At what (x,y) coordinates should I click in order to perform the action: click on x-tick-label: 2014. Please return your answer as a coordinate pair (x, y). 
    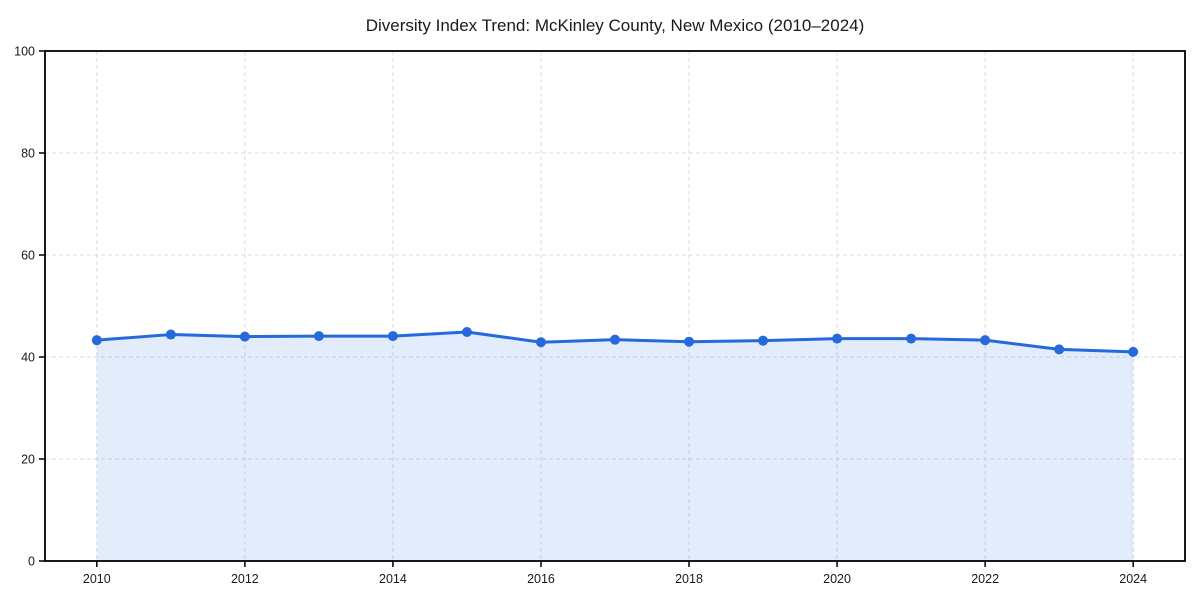
    Looking at the image, I should click on (393, 579).